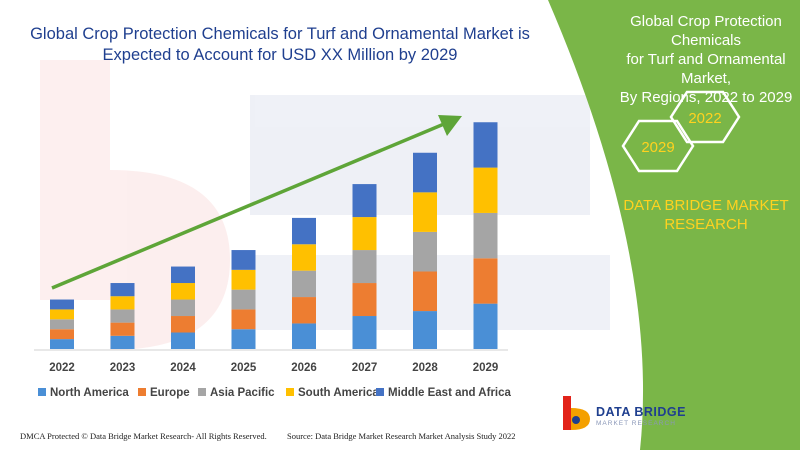 This screenshot has width=800, height=450. What do you see at coordinates (365, 368) in the screenshot?
I see `x-tick-label-2027: 2027` at bounding box center [365, 368].